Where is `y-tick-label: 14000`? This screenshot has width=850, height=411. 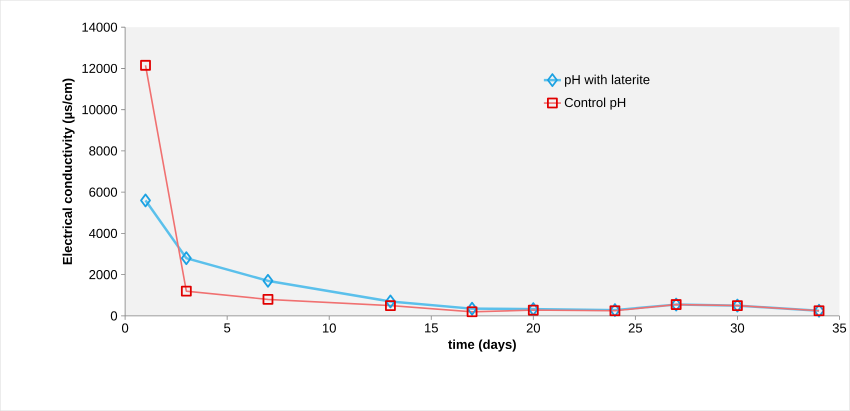
y-tick-label: 14000 is located at coordinates (100, 27).